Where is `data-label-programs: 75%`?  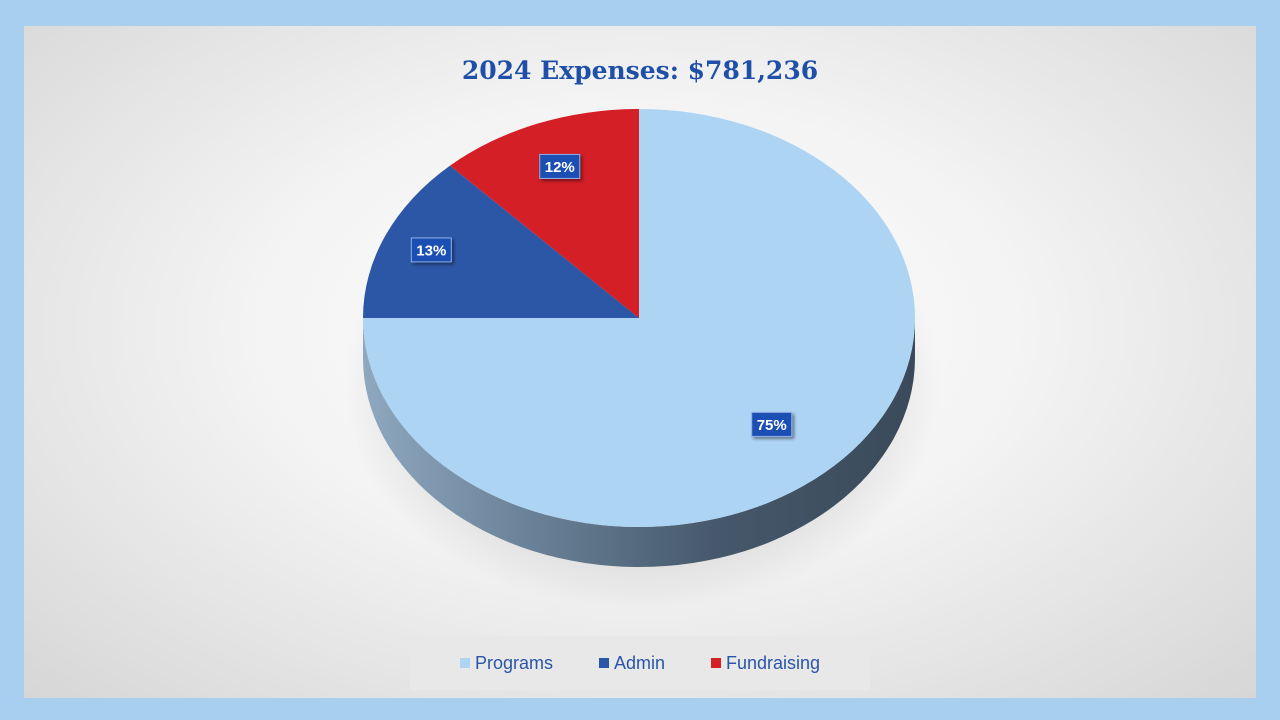 data-label-programs: 75% is located at coordinates (772, 424).